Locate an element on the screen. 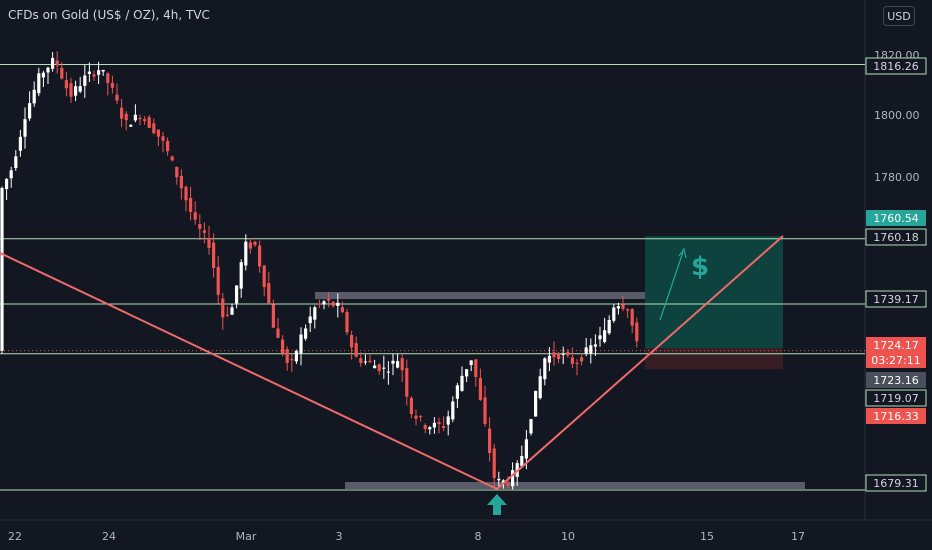 The height and width of the screenshot is (550, 932). currency-button: USD is located at coordinates (899, 16).